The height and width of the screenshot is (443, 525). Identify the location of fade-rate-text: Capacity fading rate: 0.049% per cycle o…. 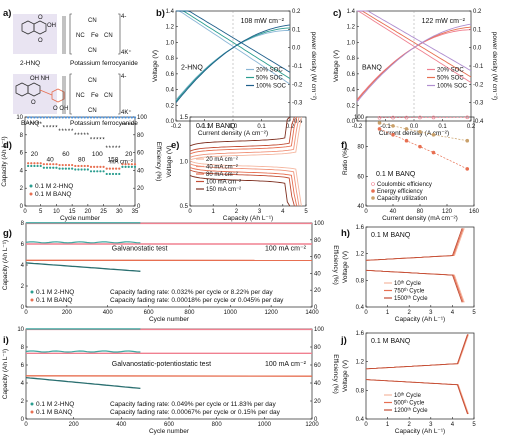
(193, 404).